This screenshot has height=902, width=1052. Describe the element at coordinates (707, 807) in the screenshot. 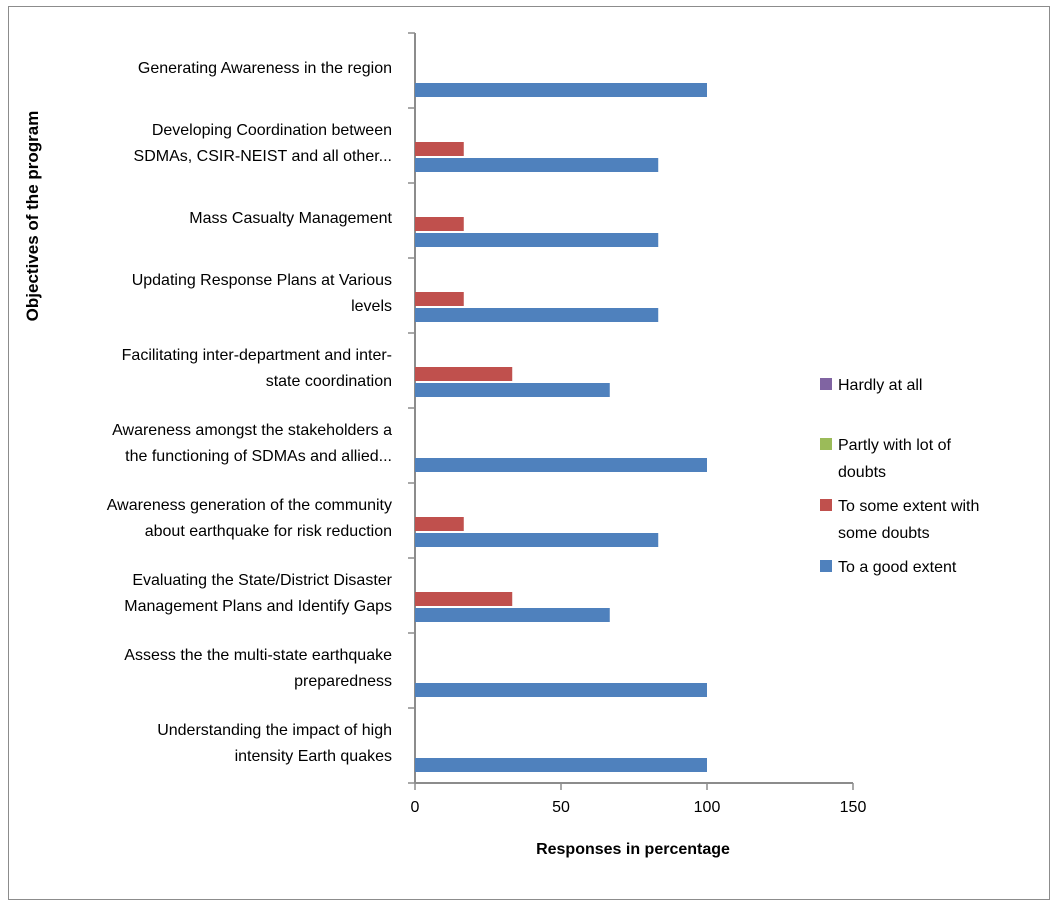

I see `x-tick-label: 100` at that location.